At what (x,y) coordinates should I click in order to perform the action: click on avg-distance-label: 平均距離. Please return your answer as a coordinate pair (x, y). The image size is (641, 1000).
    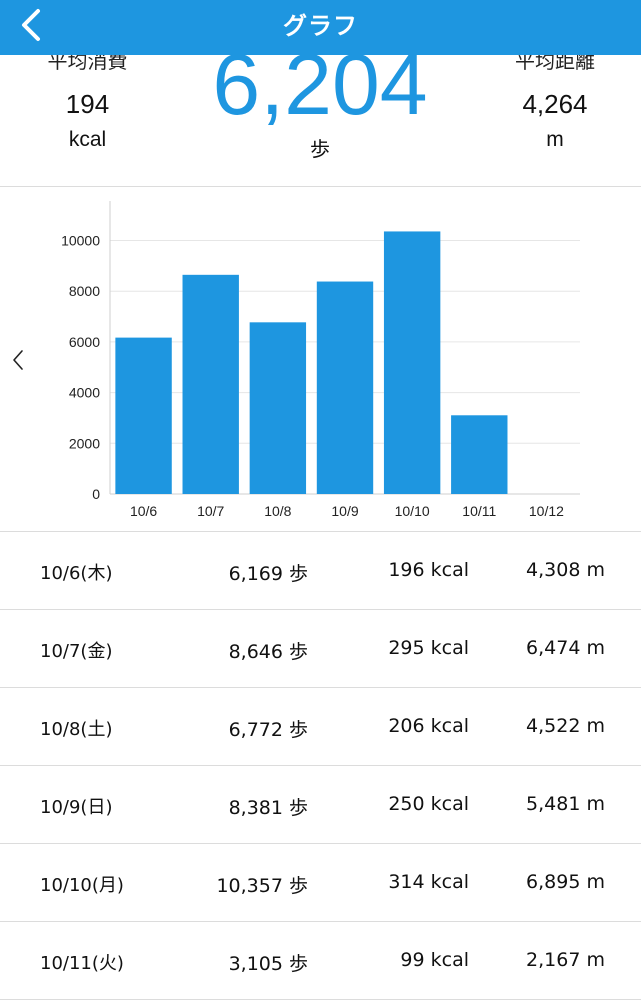
    Looking at the image, I should click on (555, 64).